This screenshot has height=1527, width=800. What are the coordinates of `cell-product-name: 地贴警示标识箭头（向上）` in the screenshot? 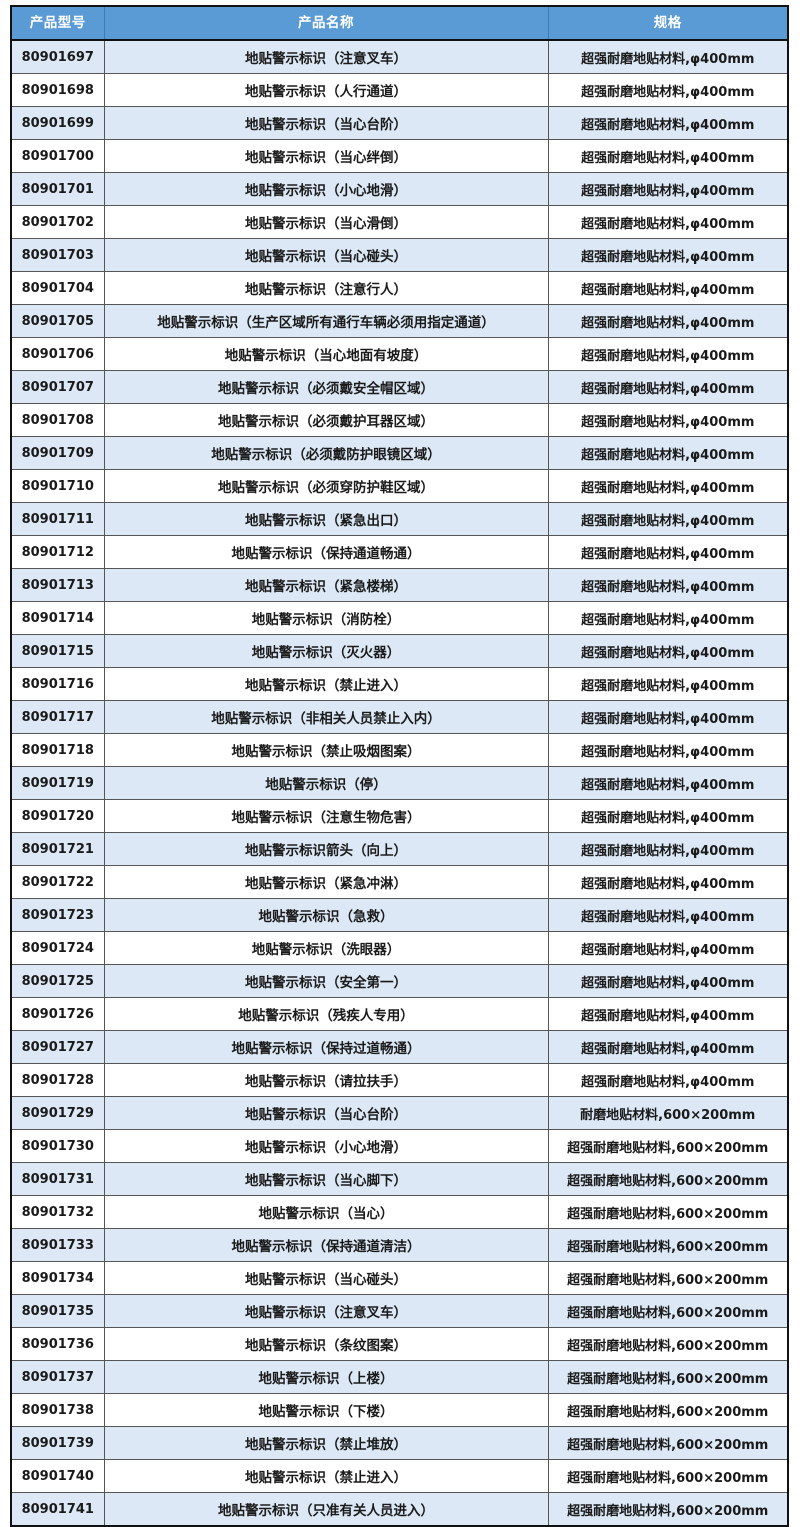 It's located at (326, 849).